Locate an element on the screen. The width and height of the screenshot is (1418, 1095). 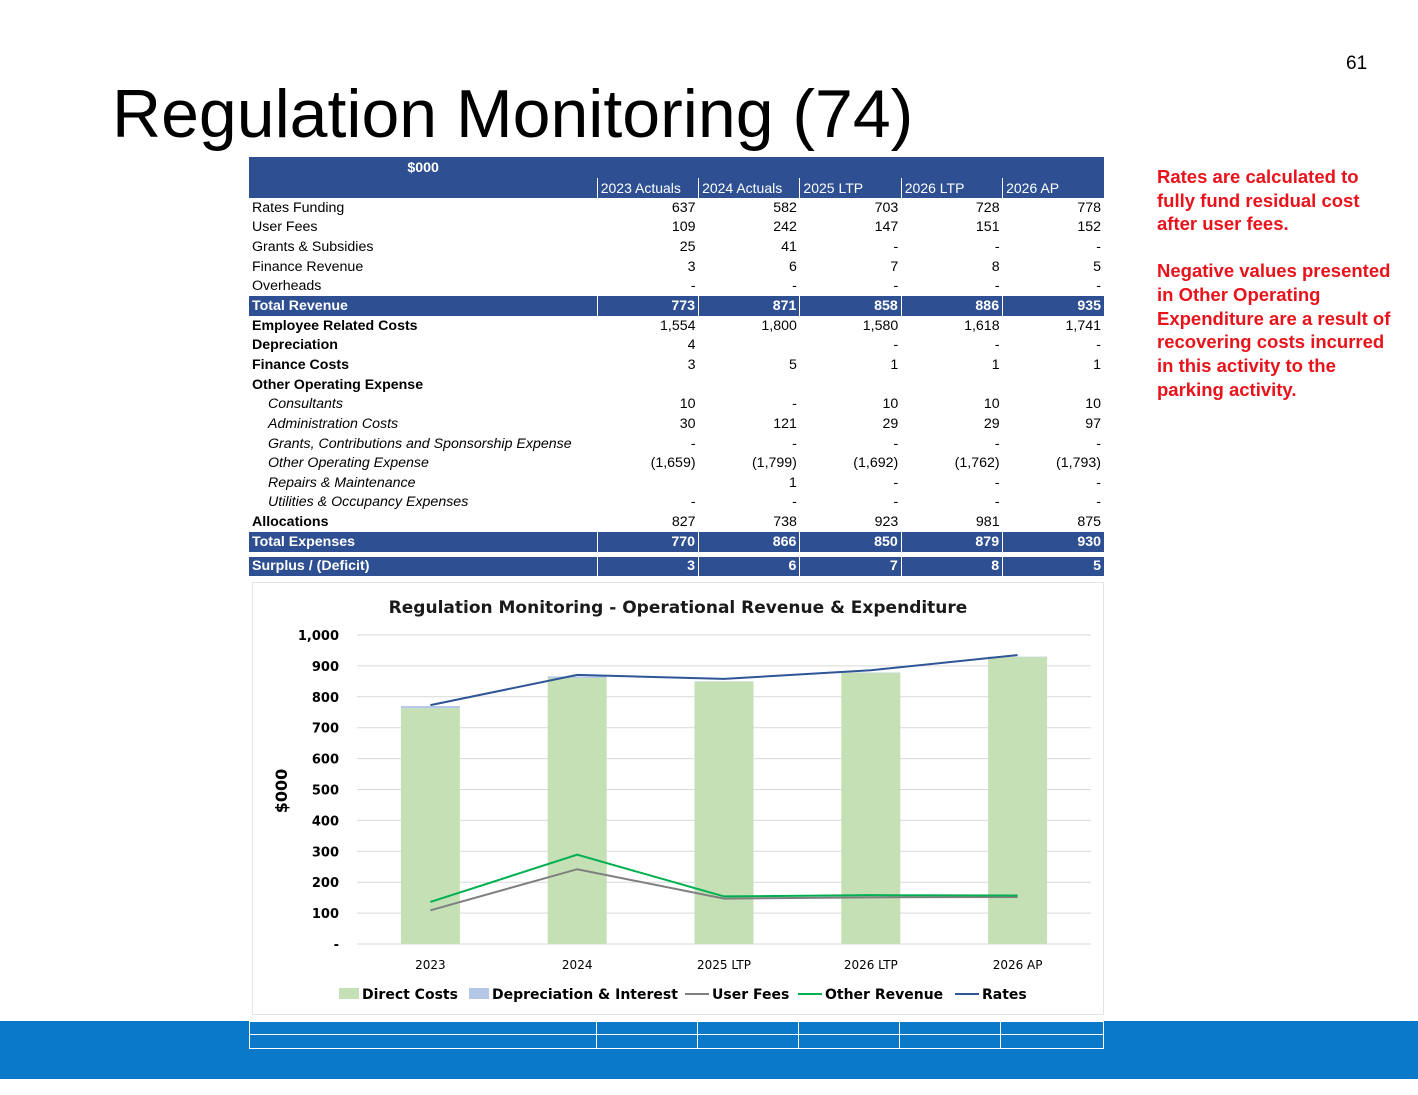
table-total-row: Total Expenses 770 866 850 879 930 is located at coordinates (676, 541).